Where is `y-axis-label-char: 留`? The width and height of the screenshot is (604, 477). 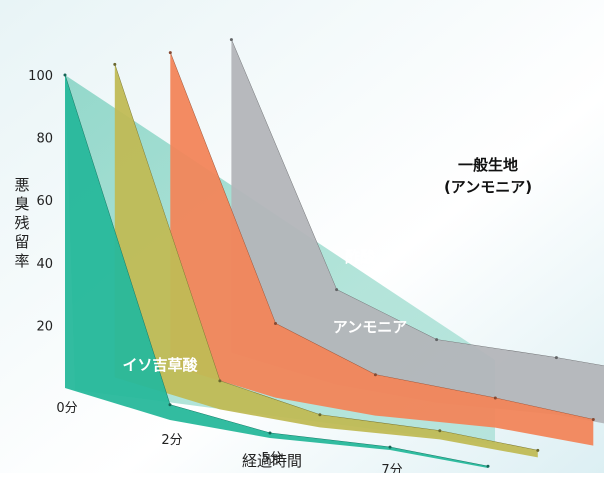
y-axis-label-char: 留 is located at coordinates (21, 242).